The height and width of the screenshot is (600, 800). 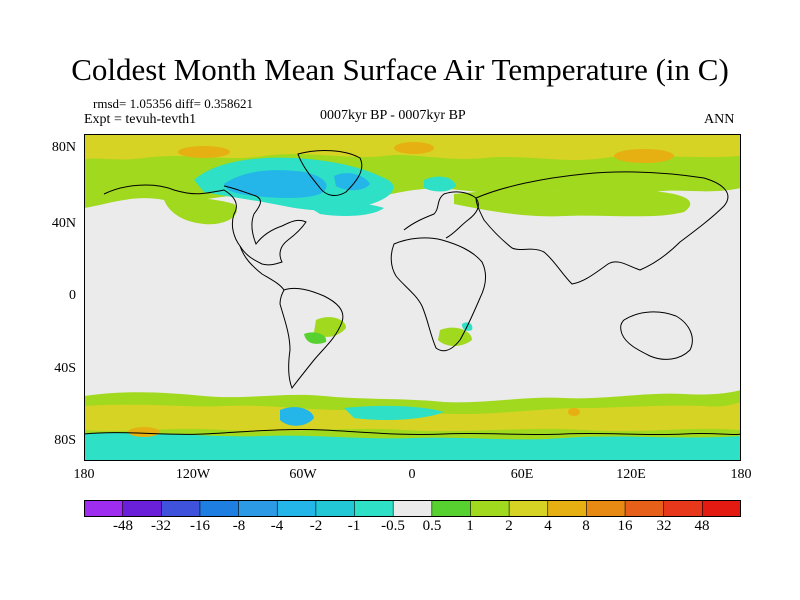 What do you see at coordinates (432, 526) in the screenshot?
I see `colorbar-label: 0.5` at bounding box center [432, 526].